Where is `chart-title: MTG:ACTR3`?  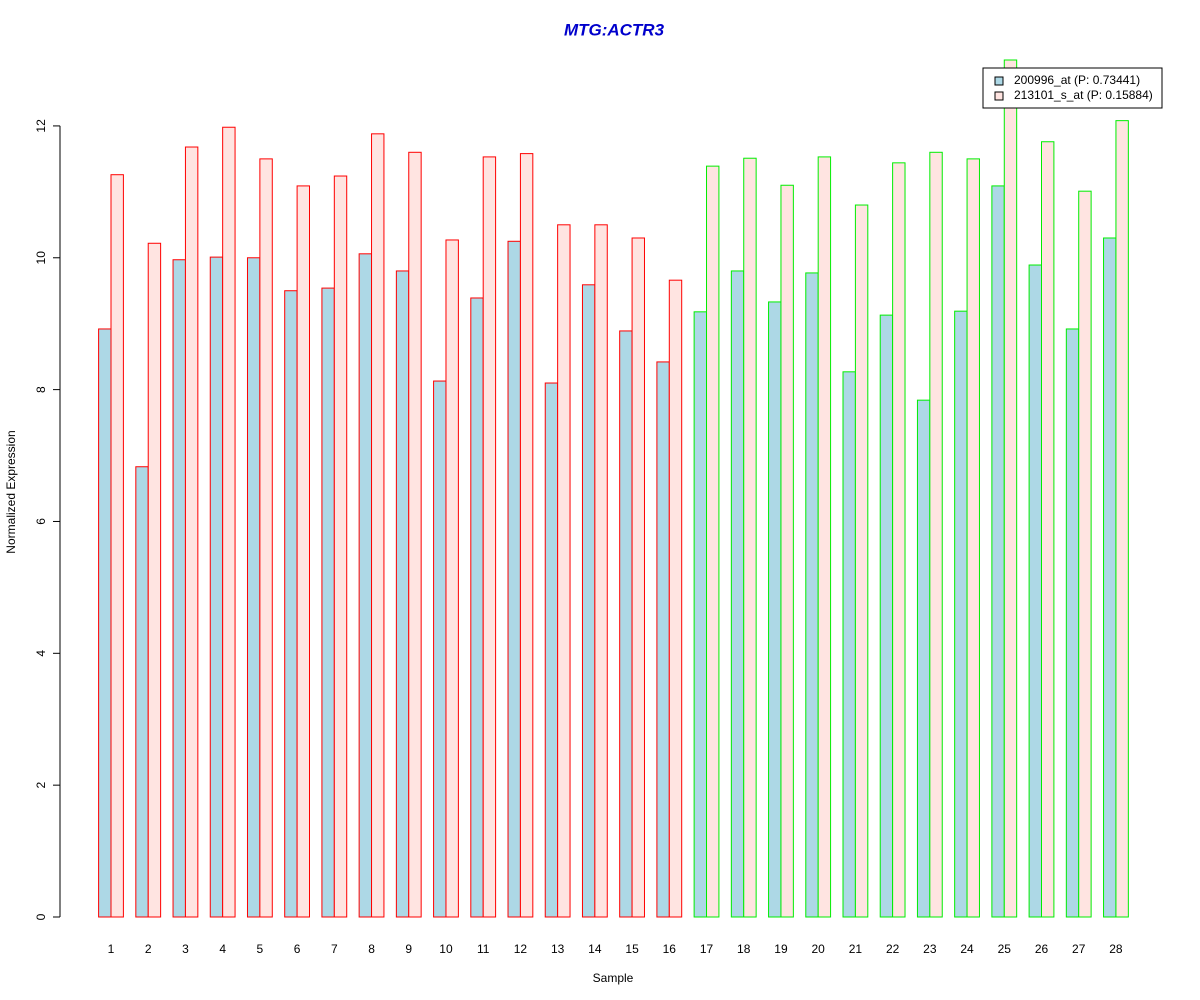
chart-title: MTG:ACTR3 is located at coordinates (614, 29).